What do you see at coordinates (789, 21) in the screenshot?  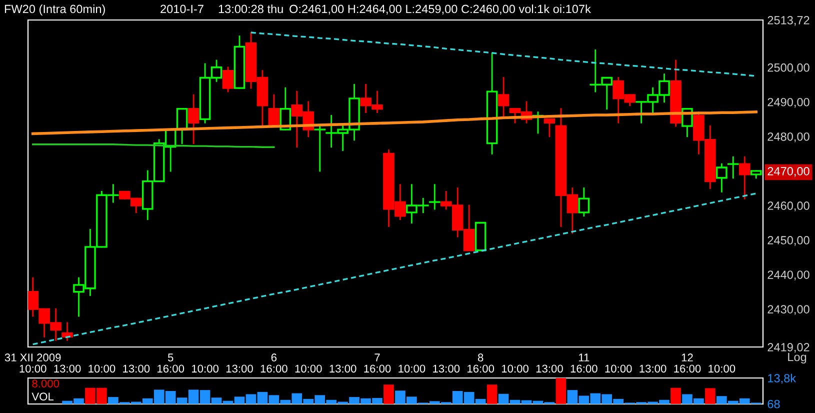 I see `y-tick-label: 2513,72` at bounding box center [789, 21].